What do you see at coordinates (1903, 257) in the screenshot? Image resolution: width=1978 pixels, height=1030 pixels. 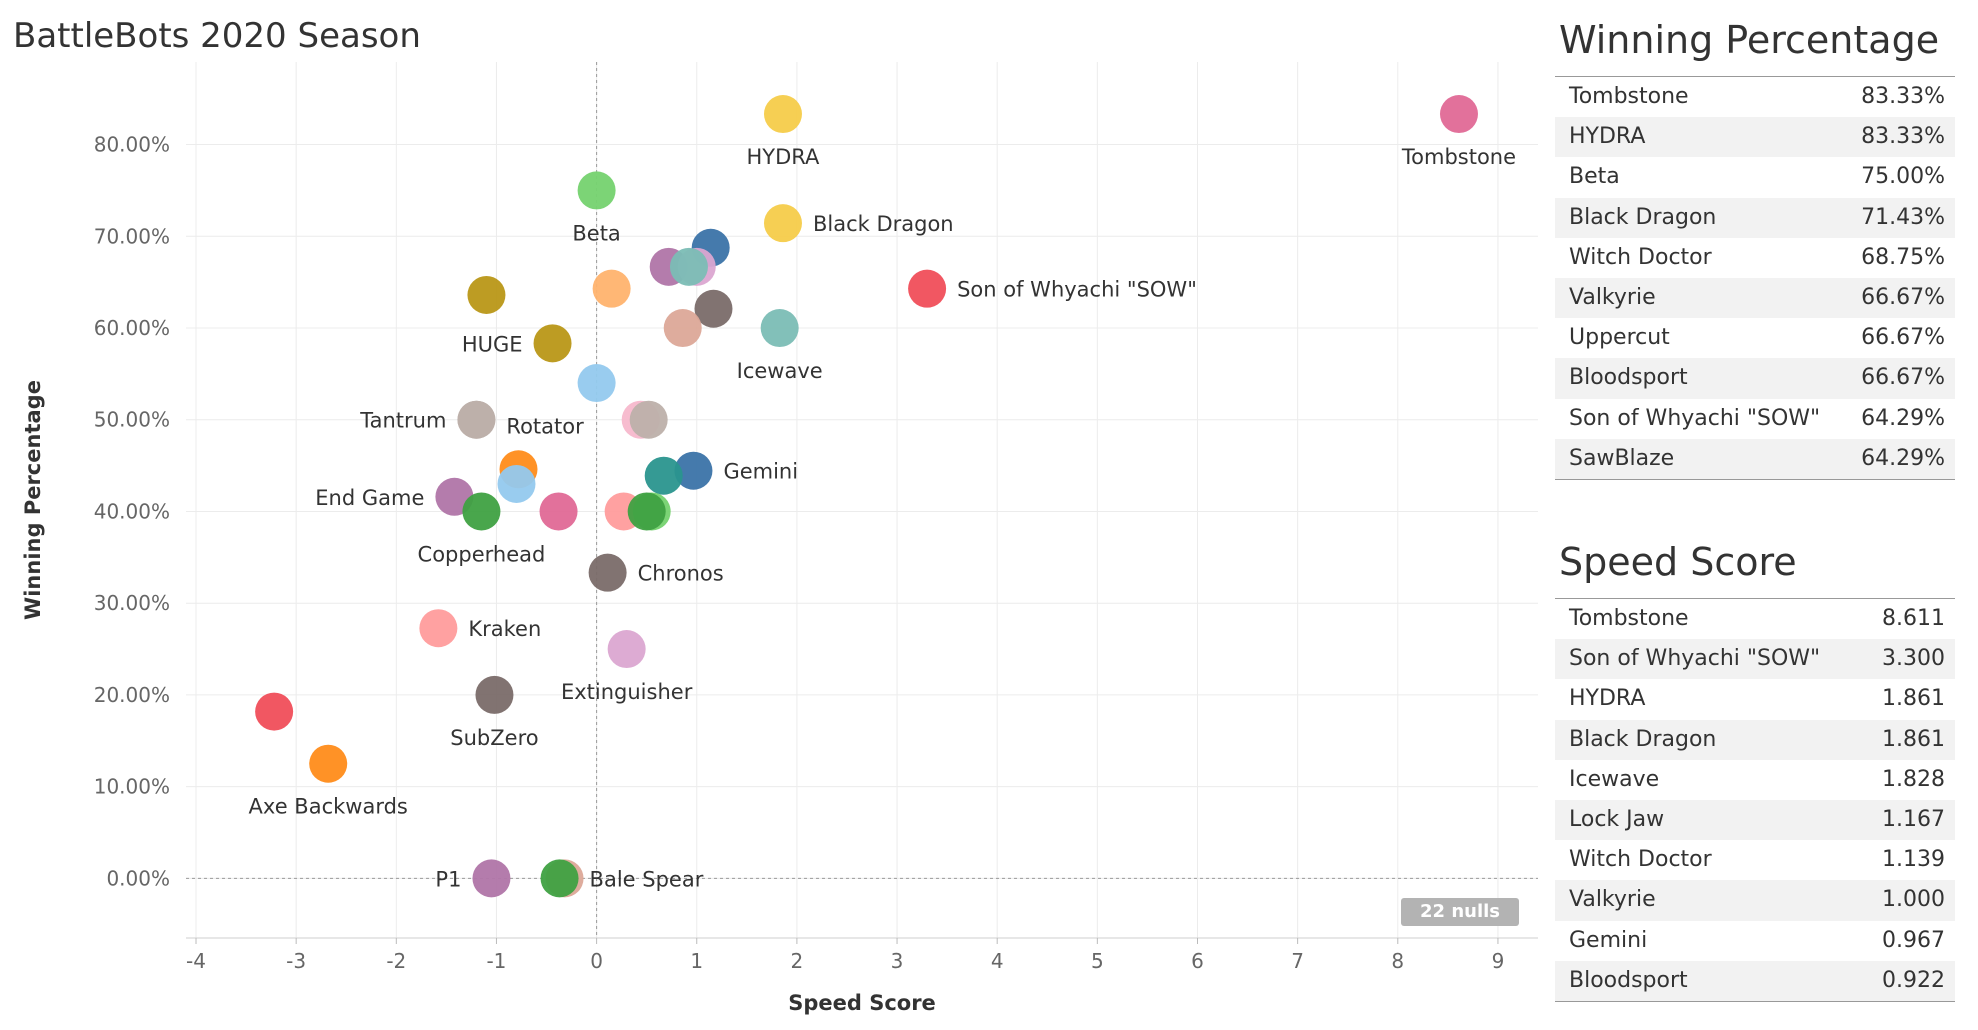 I see `win-pct-row-value: 68.75%` at bounding box center [1903, 257].